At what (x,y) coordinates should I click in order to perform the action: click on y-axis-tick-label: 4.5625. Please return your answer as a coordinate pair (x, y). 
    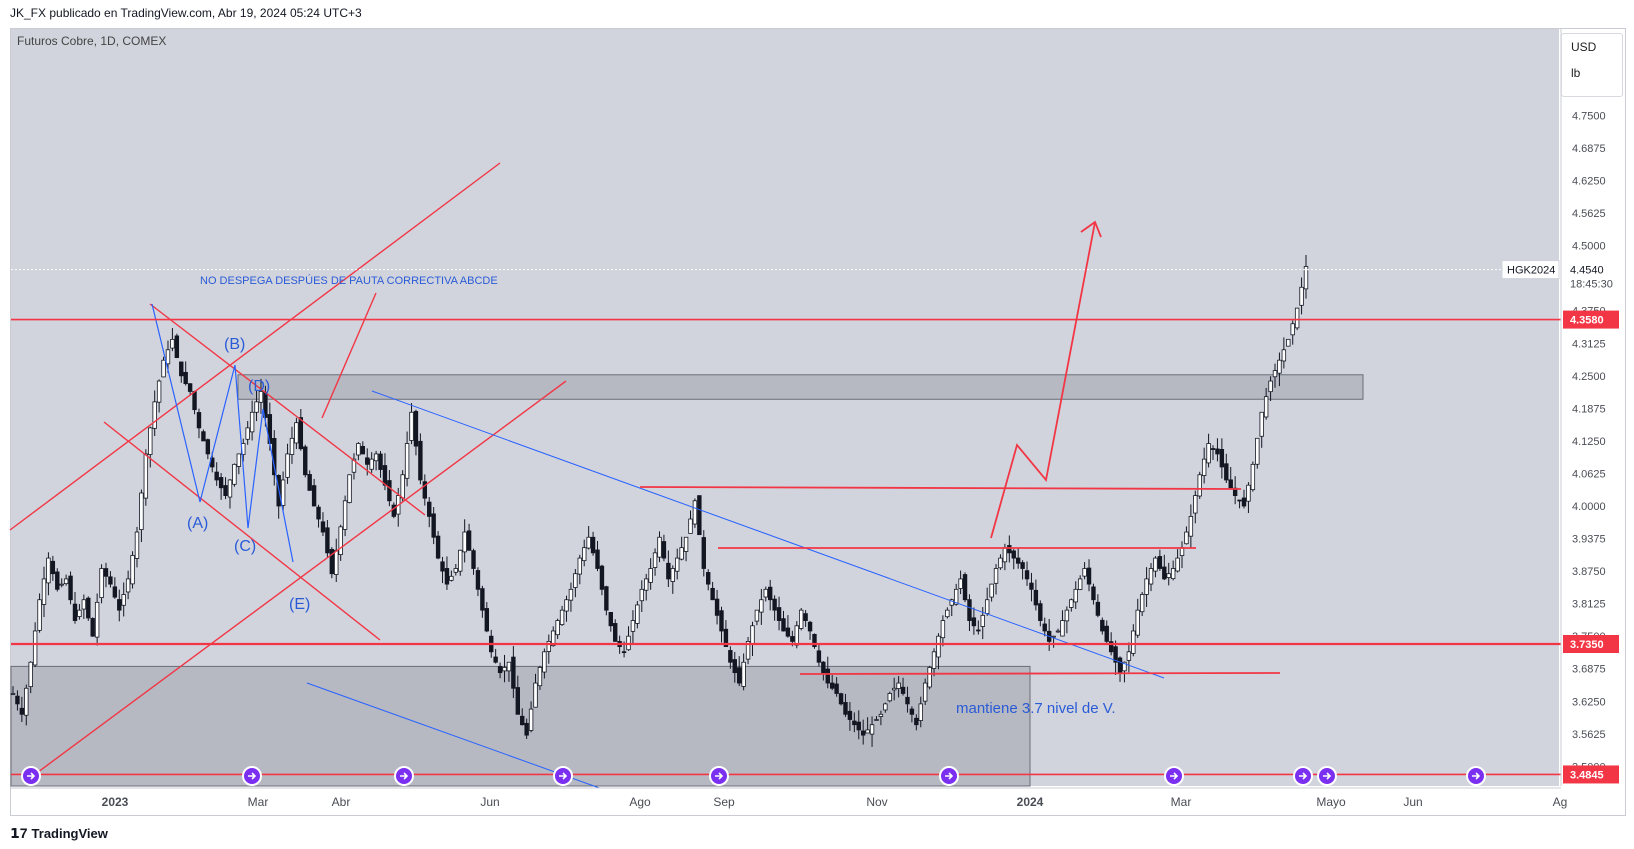
    Looking at the image, I should click on (1589, 214).